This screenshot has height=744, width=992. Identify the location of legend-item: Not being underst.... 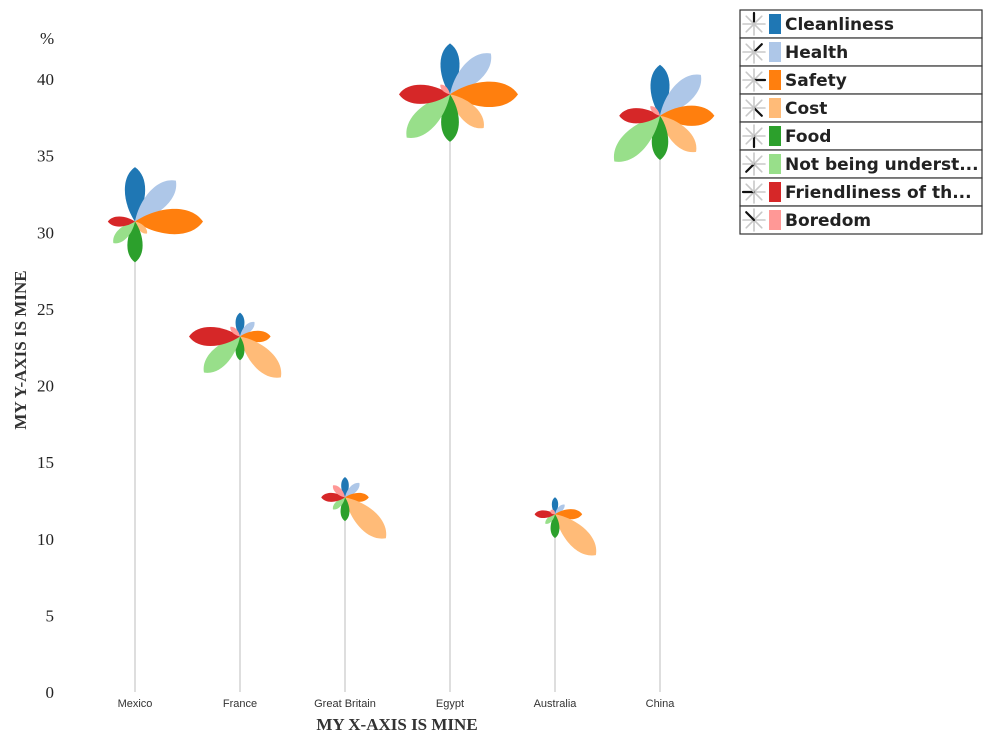
(861, 164).